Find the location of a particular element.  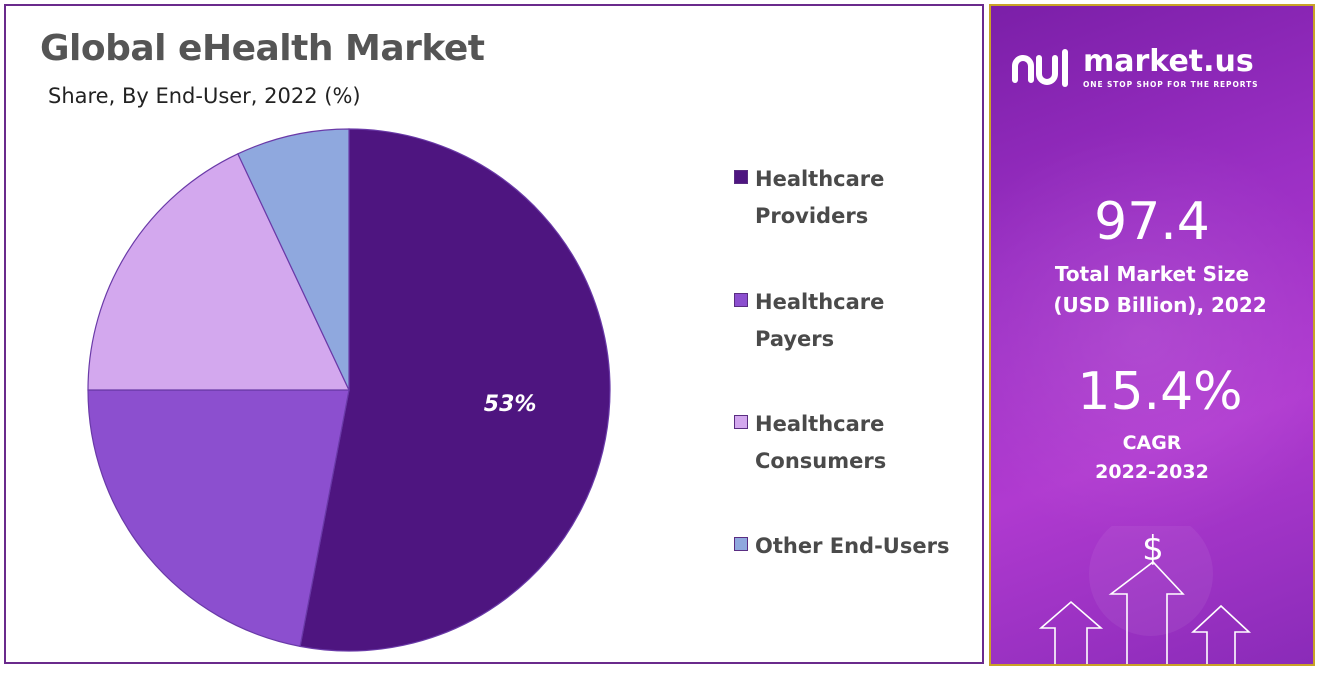

dollar-sign: $ is located at coordinates (1153, 549).